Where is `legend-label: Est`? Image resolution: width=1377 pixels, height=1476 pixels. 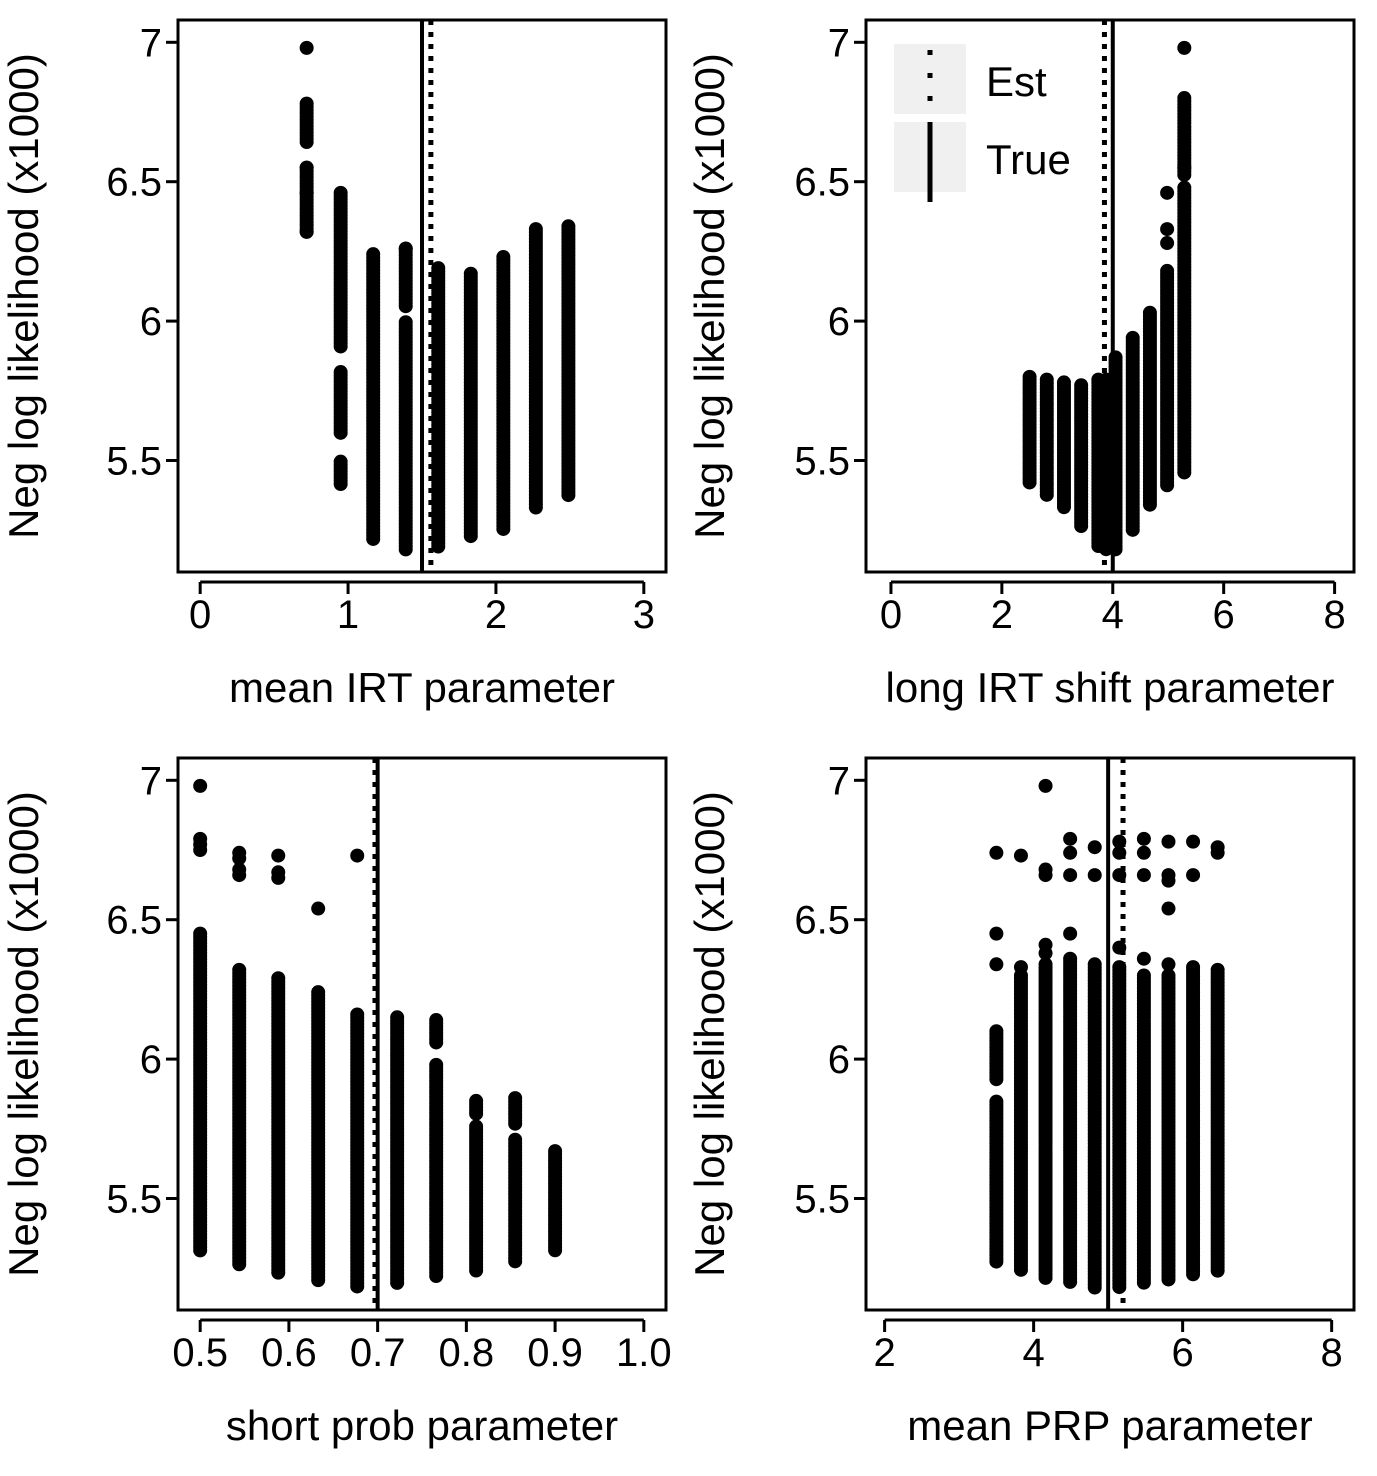 legend-label: Est is located at coordinates (1016, 81).